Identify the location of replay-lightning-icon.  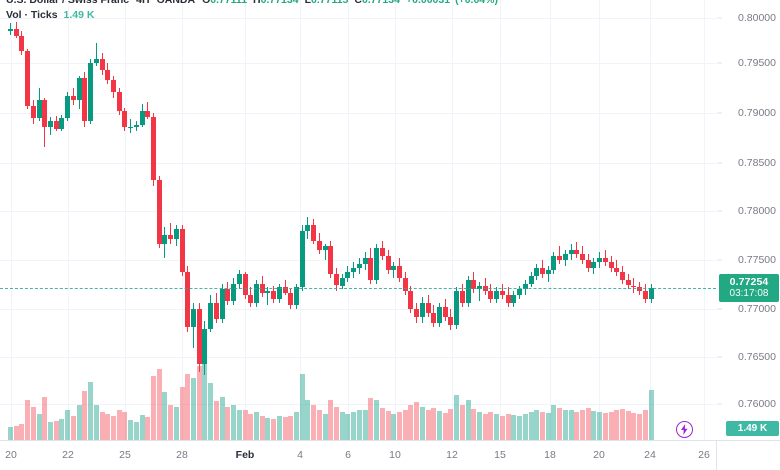
(684, 429).